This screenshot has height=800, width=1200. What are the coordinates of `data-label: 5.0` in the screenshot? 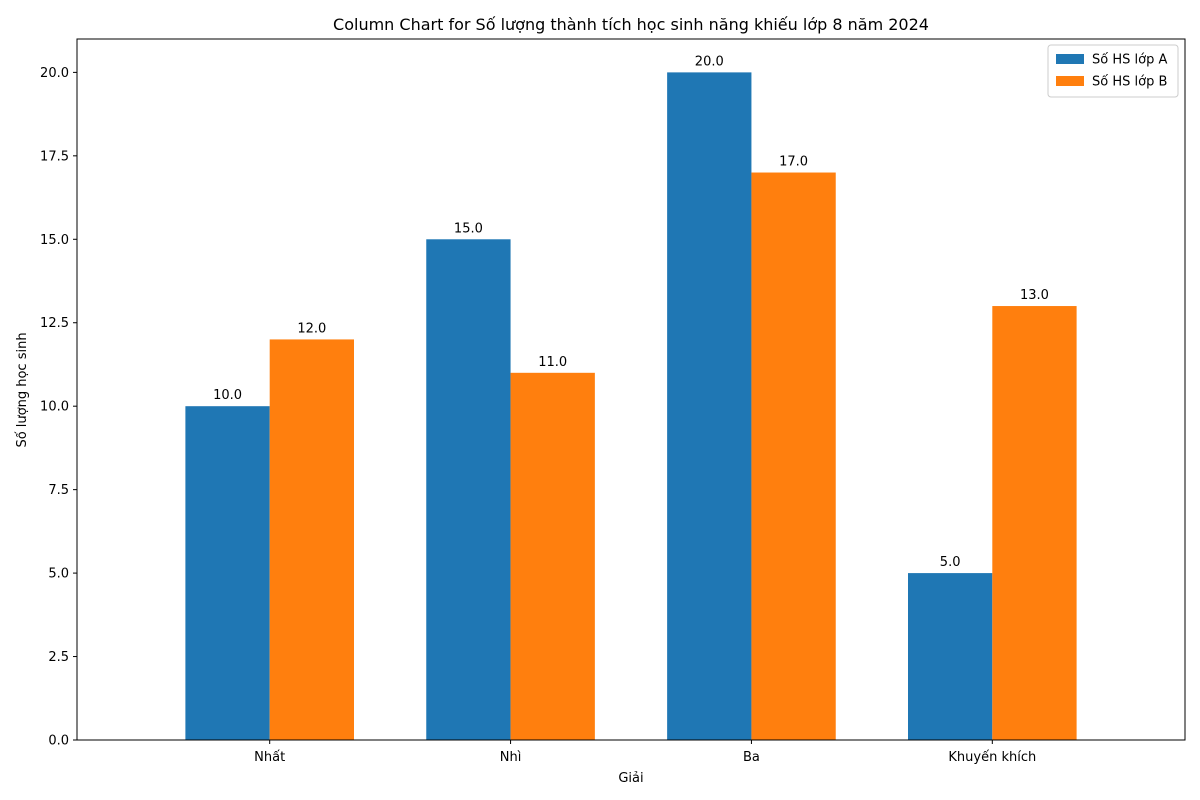 It's located at (950, 562).